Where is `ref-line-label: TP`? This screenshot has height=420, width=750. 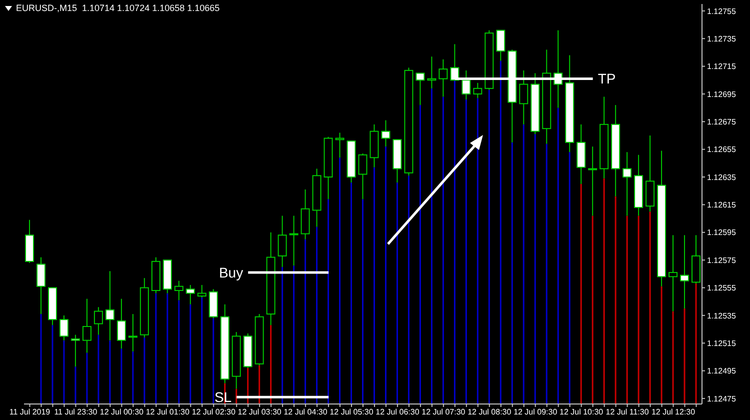 ref-line-label: TP is located at coordinates (607, 78).